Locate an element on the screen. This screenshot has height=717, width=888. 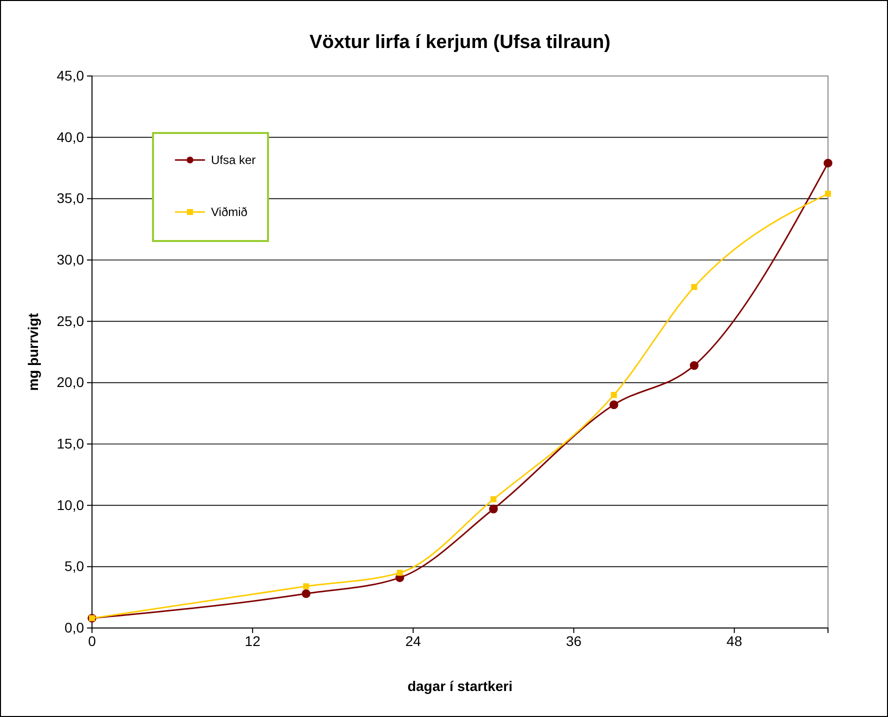
legend-label: Viðmið is located at coordinates (229, 212).